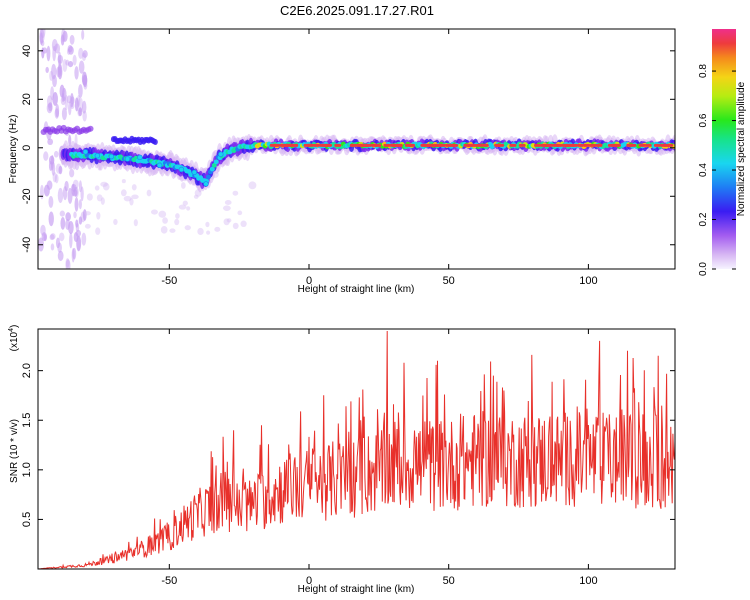 This screenshot has height=600, width=750. What do you see at coordinates (703, 71) in the screenshot?
I see `colorbar-tick-label: 0.8` at bounding box center [703, 71].